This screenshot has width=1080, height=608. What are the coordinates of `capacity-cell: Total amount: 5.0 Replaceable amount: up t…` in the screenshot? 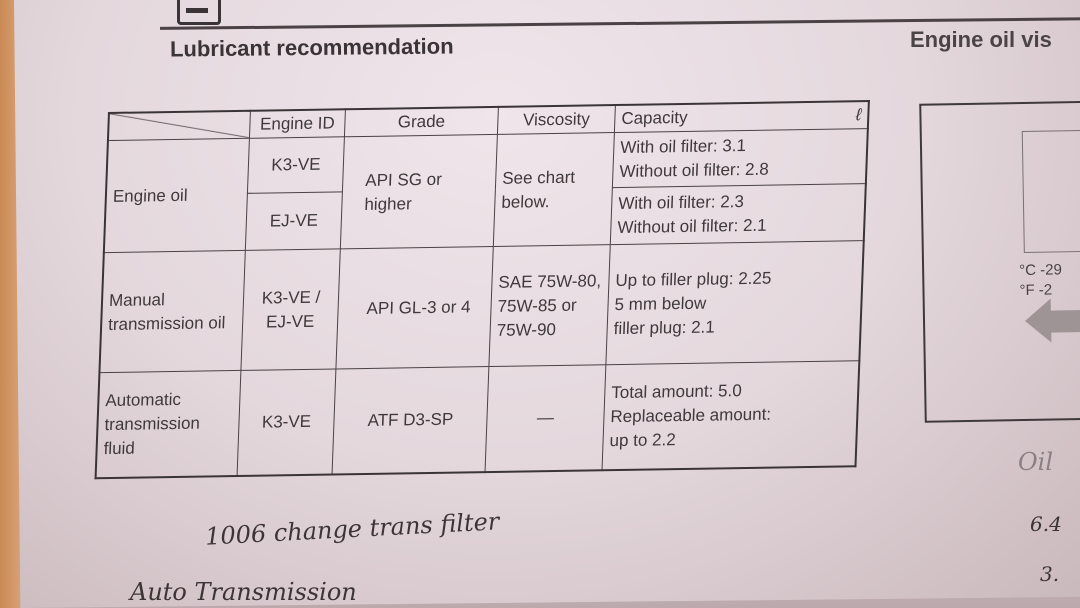 It's located at (731, 415).